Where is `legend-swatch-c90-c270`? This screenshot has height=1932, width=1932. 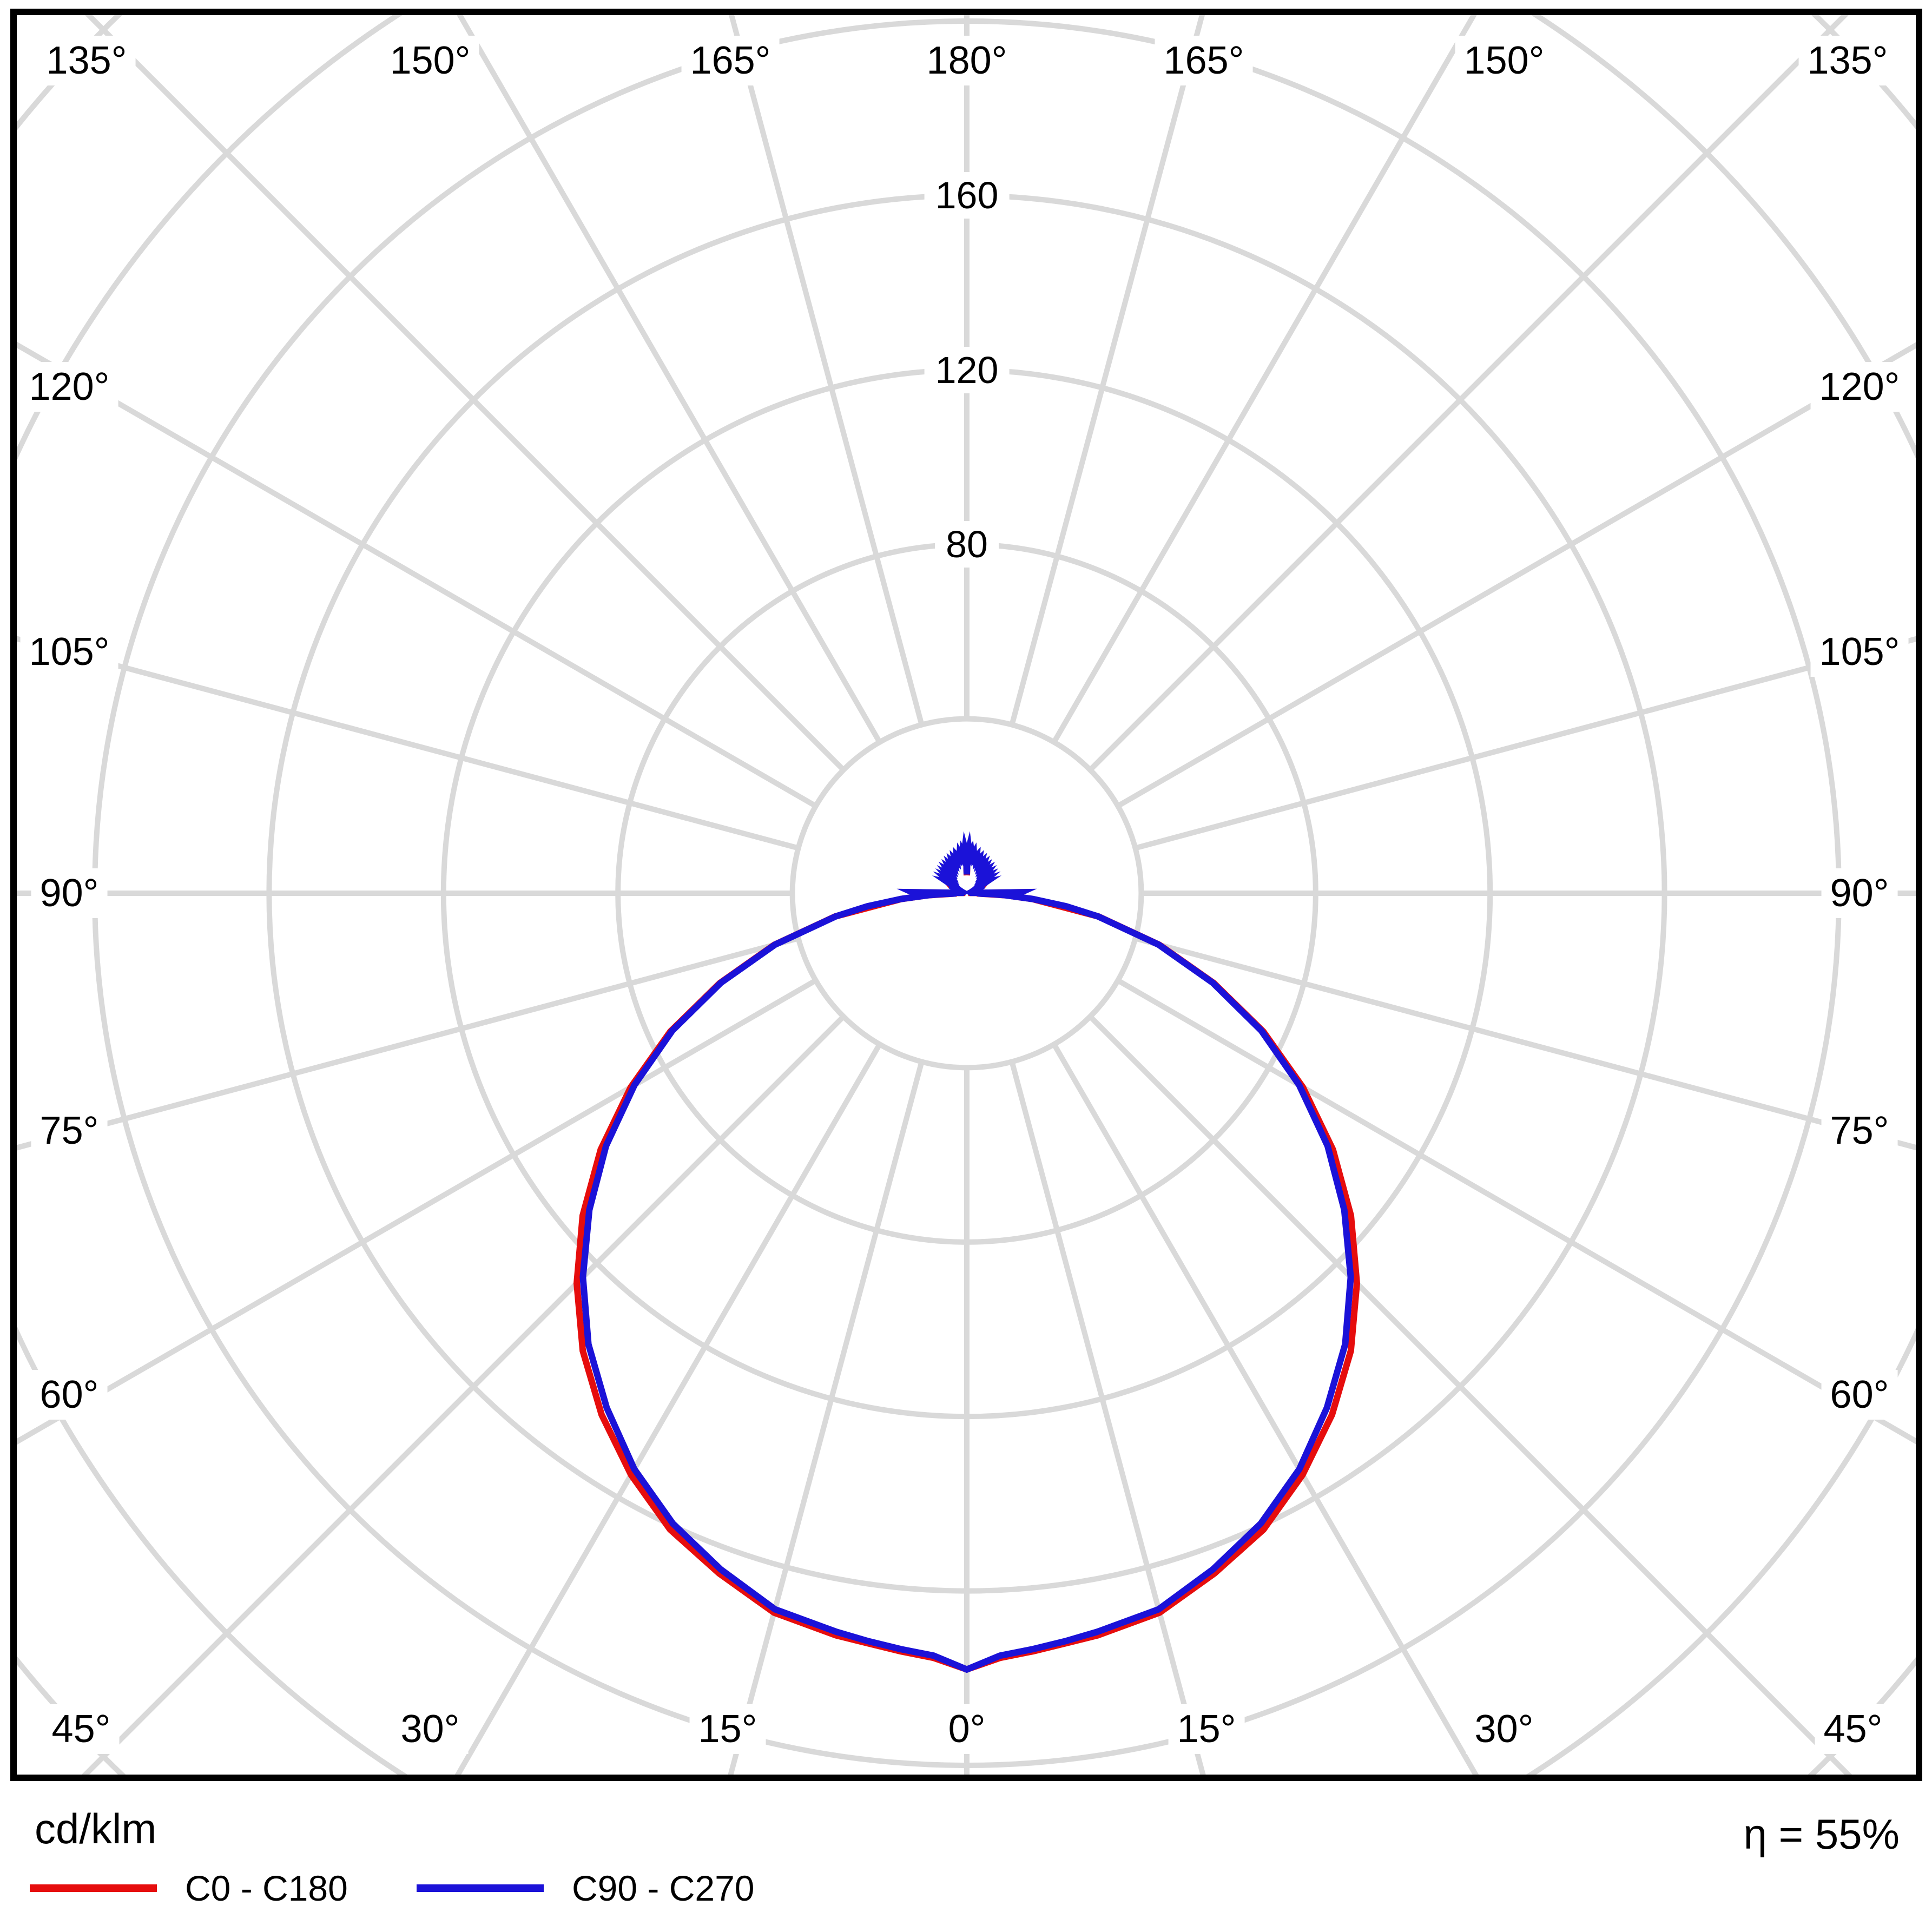 legend-swatch-c90-c270 is located at coordinates (480, 1888).